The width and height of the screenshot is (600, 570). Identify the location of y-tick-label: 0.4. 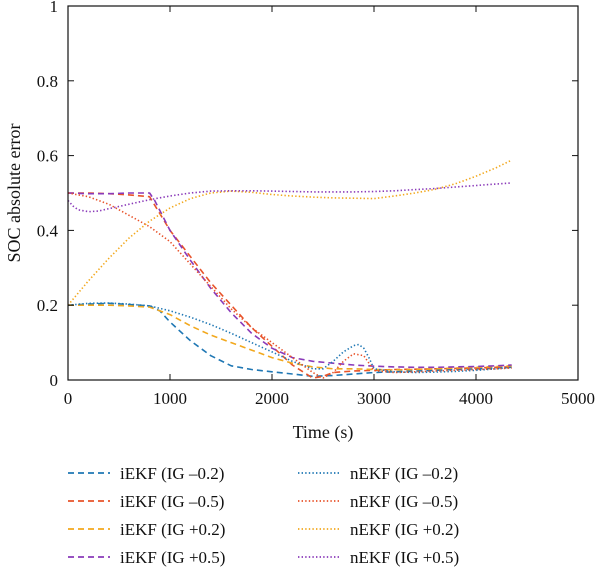
(48, 230).